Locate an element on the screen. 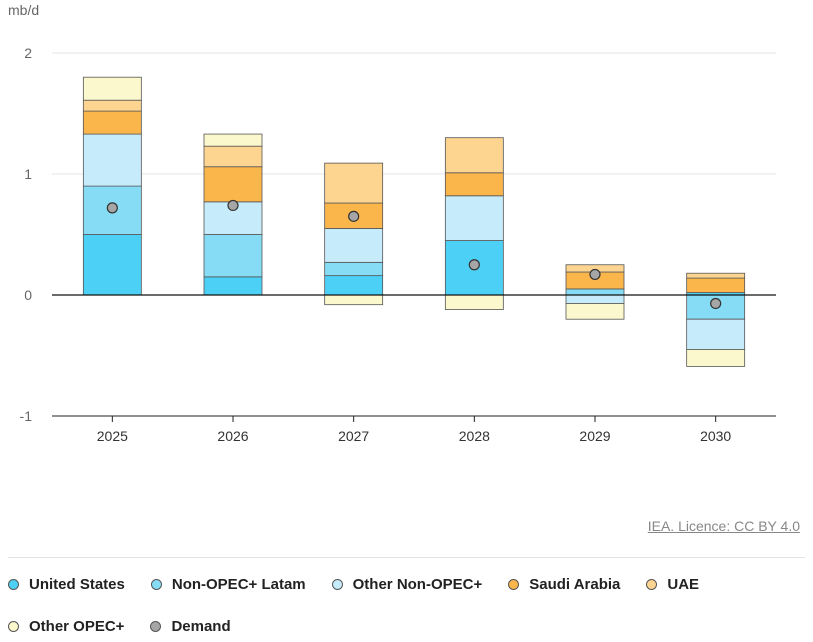  y-axis-unit-label: mb/d is located at coordinates (24, 10).